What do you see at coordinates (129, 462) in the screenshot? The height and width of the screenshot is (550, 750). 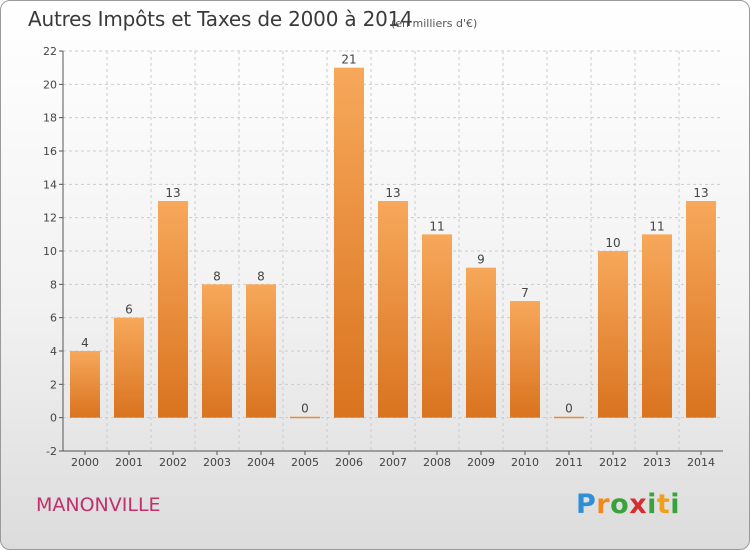 I see `x-tick-label: 2001` at bounding box center [129, 462].